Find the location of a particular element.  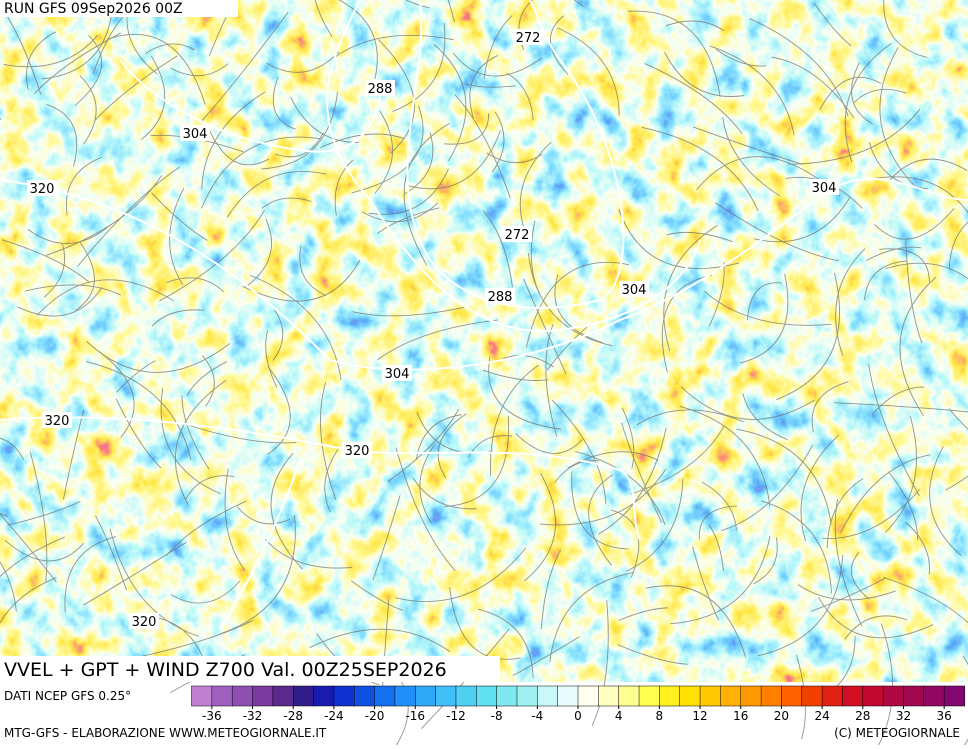

contour-label: 320 is located at coordinates (144, 622).